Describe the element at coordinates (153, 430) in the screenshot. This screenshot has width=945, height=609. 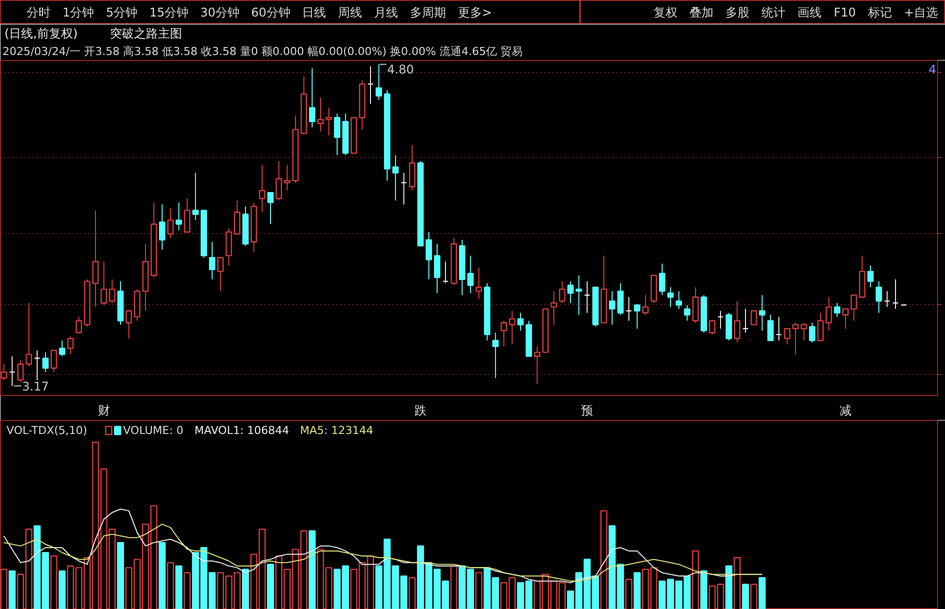
I see `legend-label: VOLUME: 0` at that location.